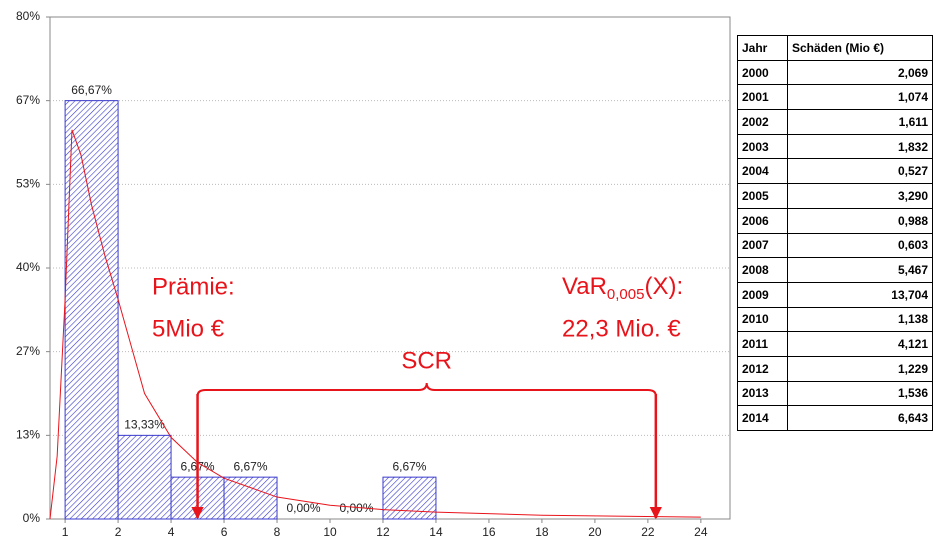 The height and width of the screenshot is (542, 936). Describe the element at coordinates (489, 532) in the screenshot. I see `x-tick-label: 16` at that location.